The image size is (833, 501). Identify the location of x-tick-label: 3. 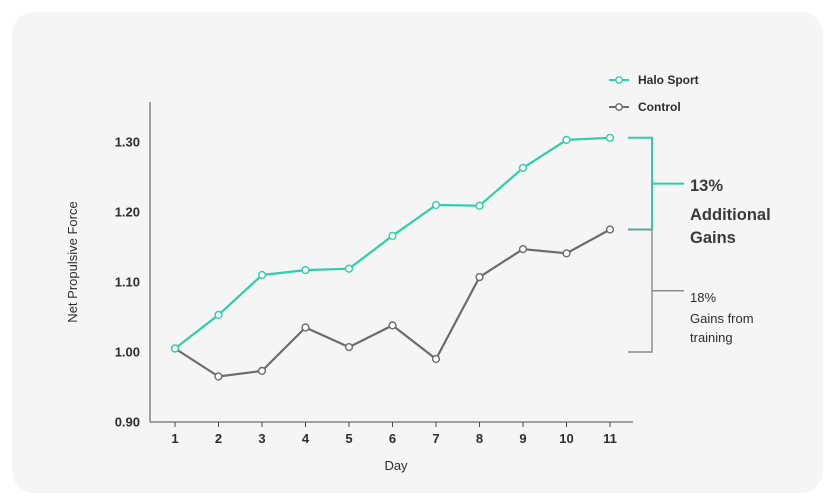
(261, 438).